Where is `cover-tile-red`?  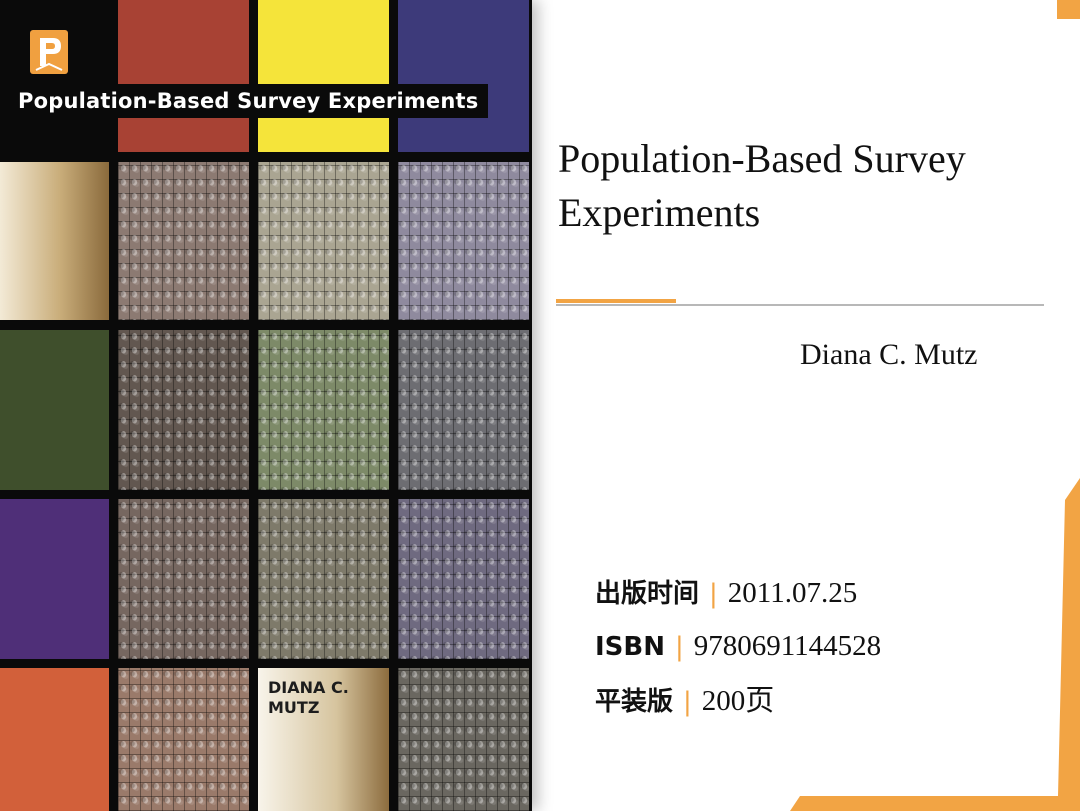 cover-tile-red is located at coordinates (183, 76).